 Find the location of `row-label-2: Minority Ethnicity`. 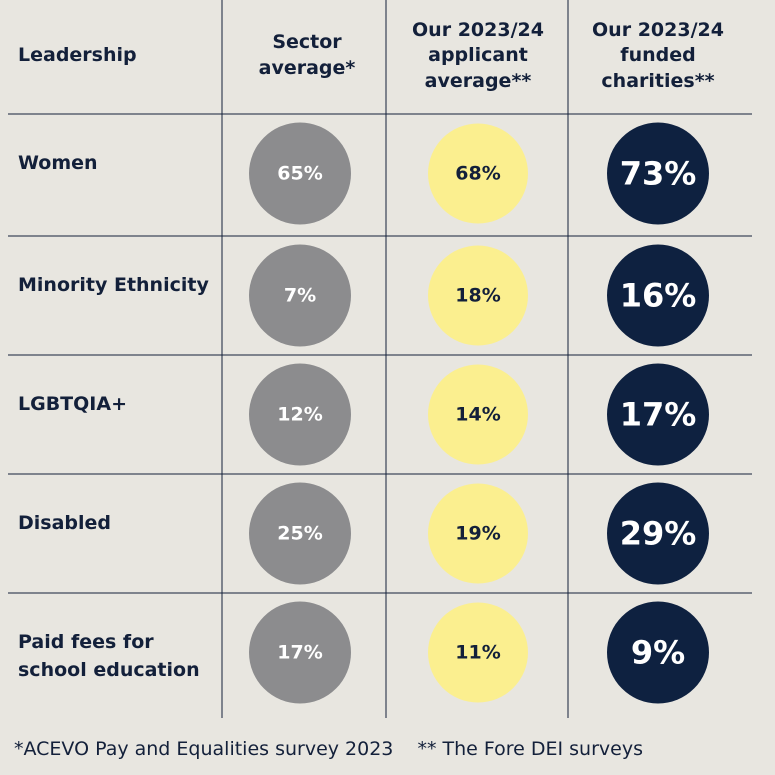

row-label-2: Minority Ethnicity is located at coordinates (113, 285).